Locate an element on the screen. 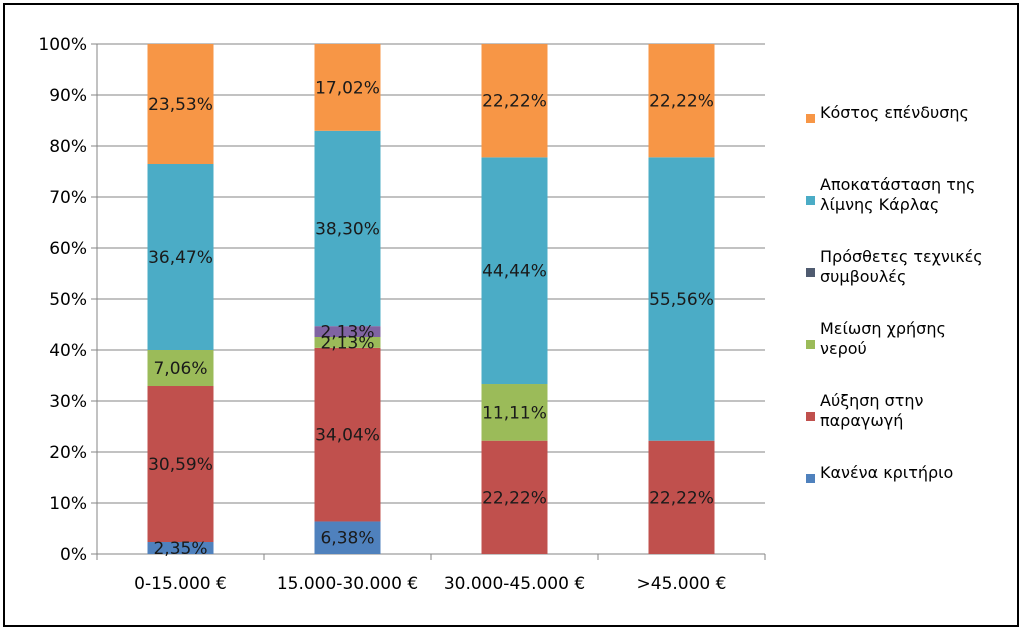 This screenshot has height=632, width=1024. data-label: 34,04% is located at coordinates (347, 436).